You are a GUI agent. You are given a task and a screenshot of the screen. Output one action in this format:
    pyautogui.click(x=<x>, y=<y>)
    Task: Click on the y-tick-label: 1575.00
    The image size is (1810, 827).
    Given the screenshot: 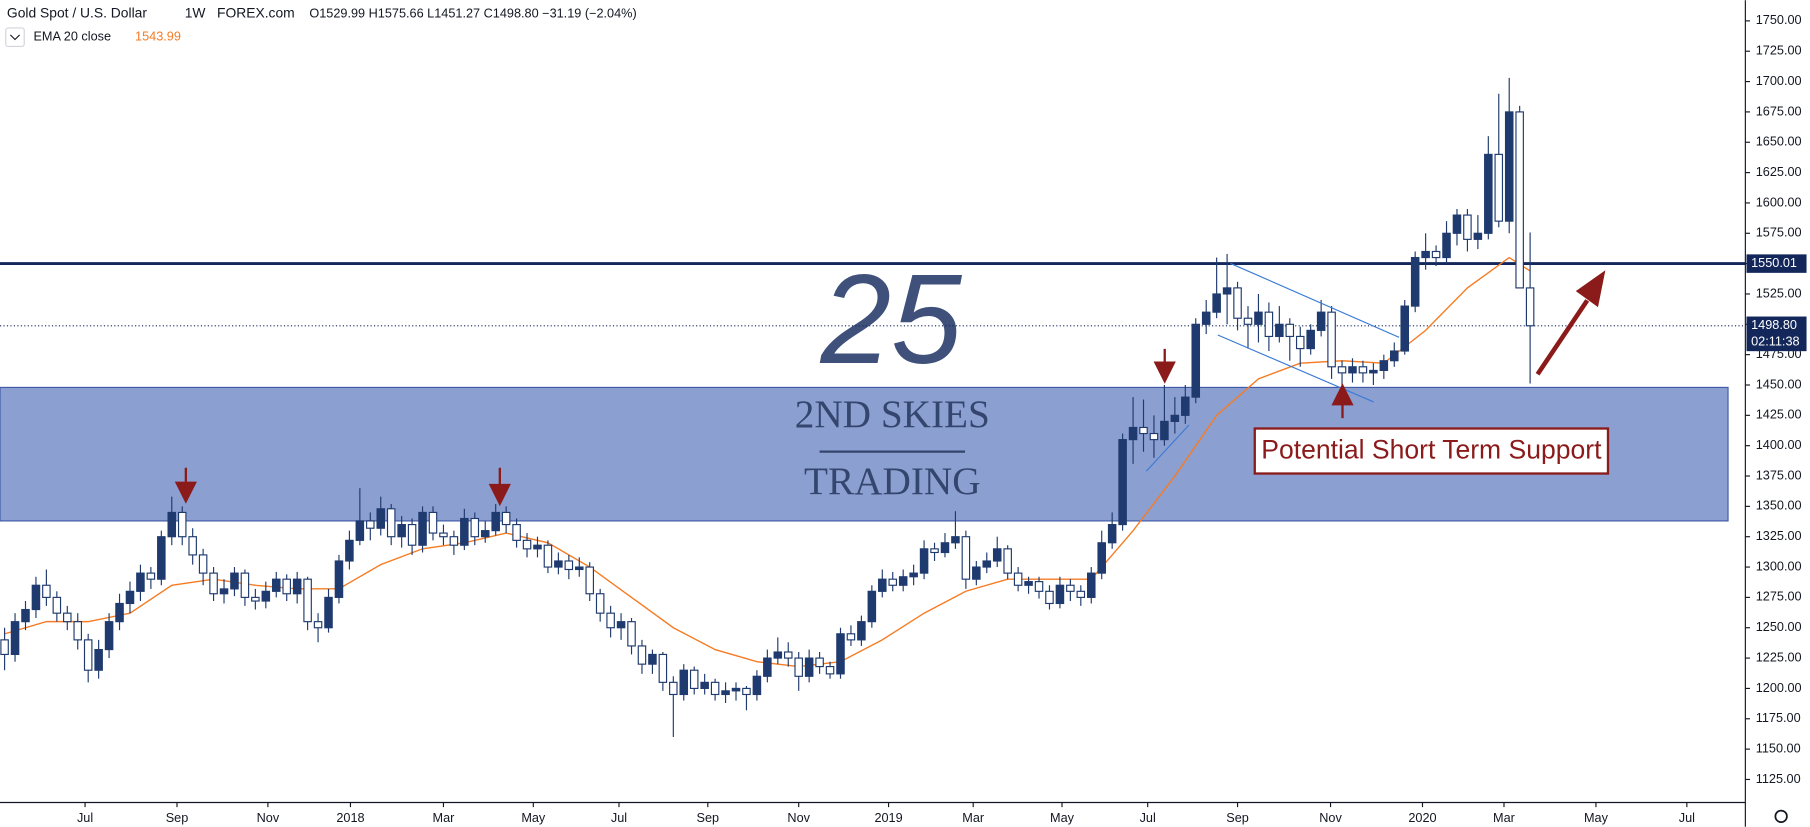 What is the action you would take?
    pyautogui.click(x=1779, y=233)
    